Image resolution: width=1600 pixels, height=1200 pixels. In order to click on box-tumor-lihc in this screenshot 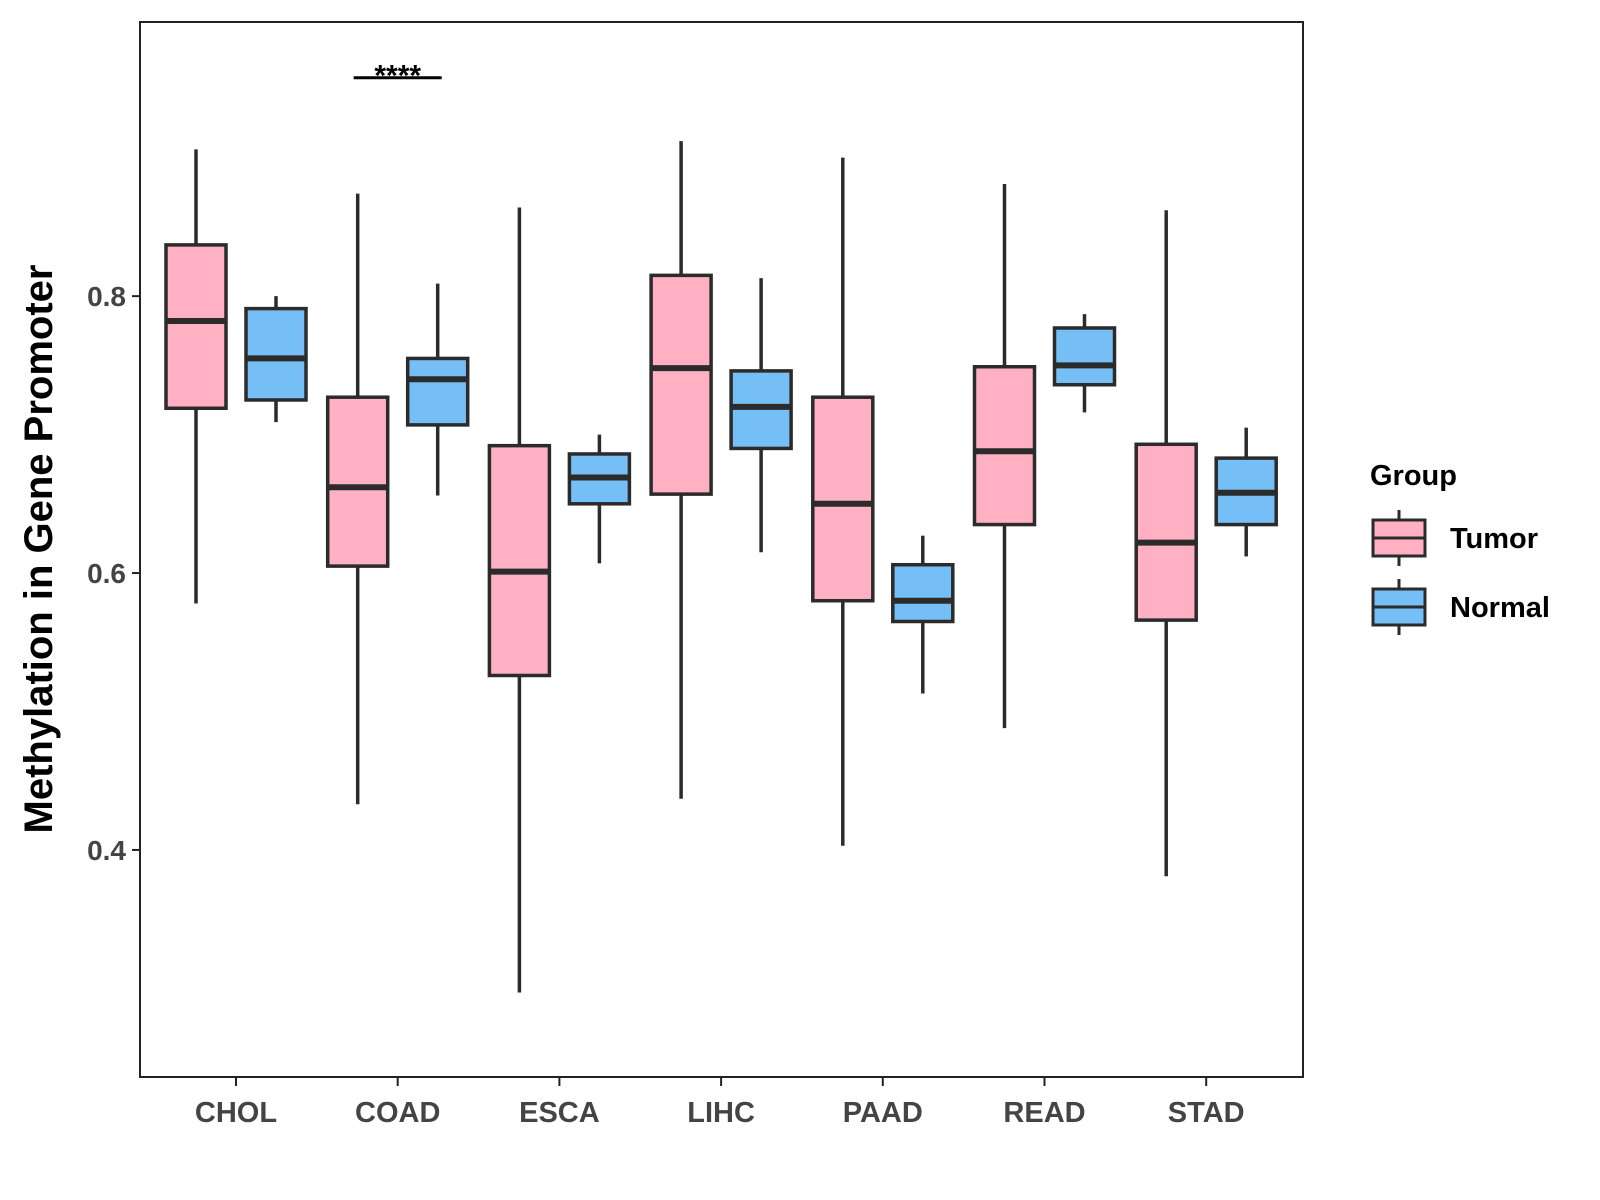, I will do `click(681, 470)`.